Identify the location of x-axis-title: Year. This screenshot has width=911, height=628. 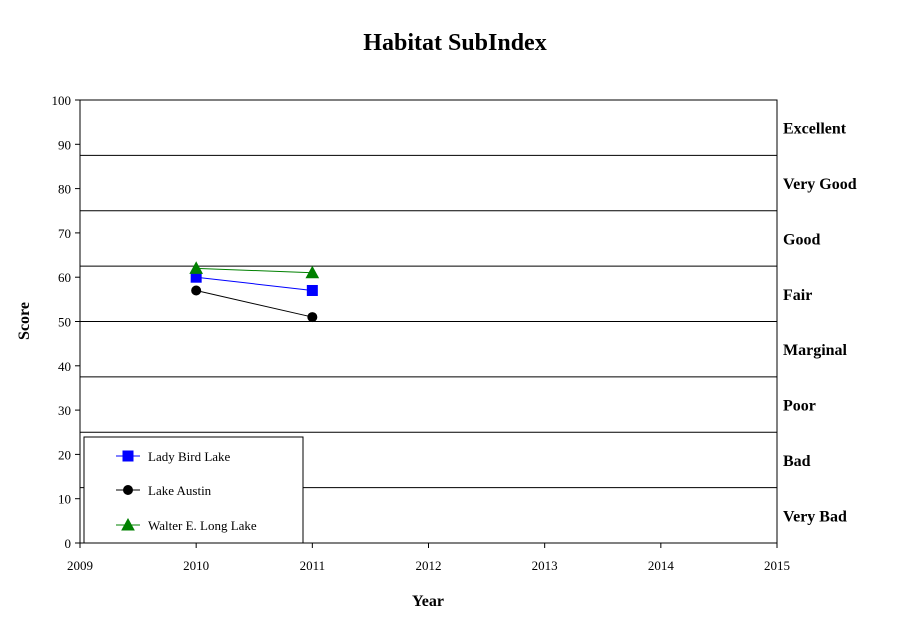
(428, 601).